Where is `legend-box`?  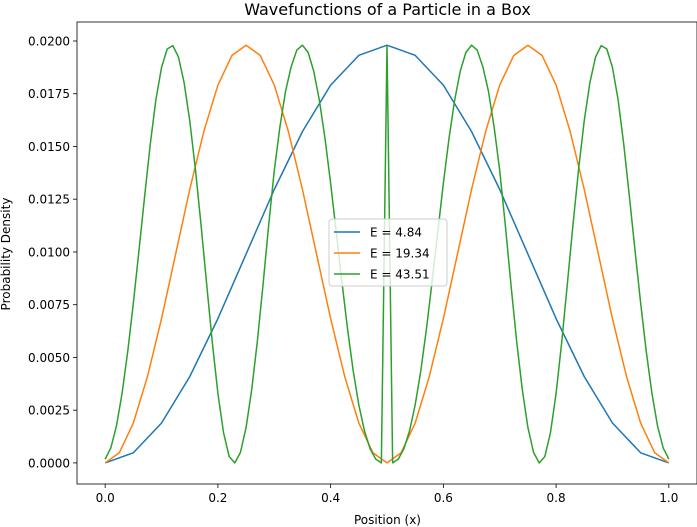
legend-box is located at coordinates (388, 252).